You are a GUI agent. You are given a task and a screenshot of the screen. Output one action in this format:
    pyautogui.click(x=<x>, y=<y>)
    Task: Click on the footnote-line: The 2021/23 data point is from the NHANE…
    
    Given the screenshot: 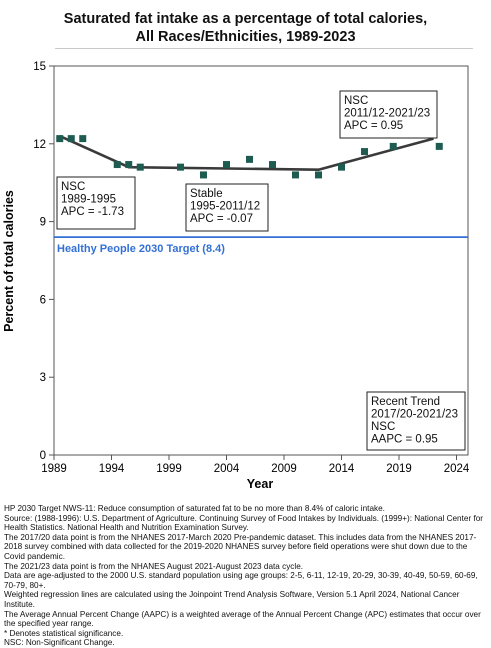 What is the action you would take?
    pyautogui.click(x=154, y=566)
    